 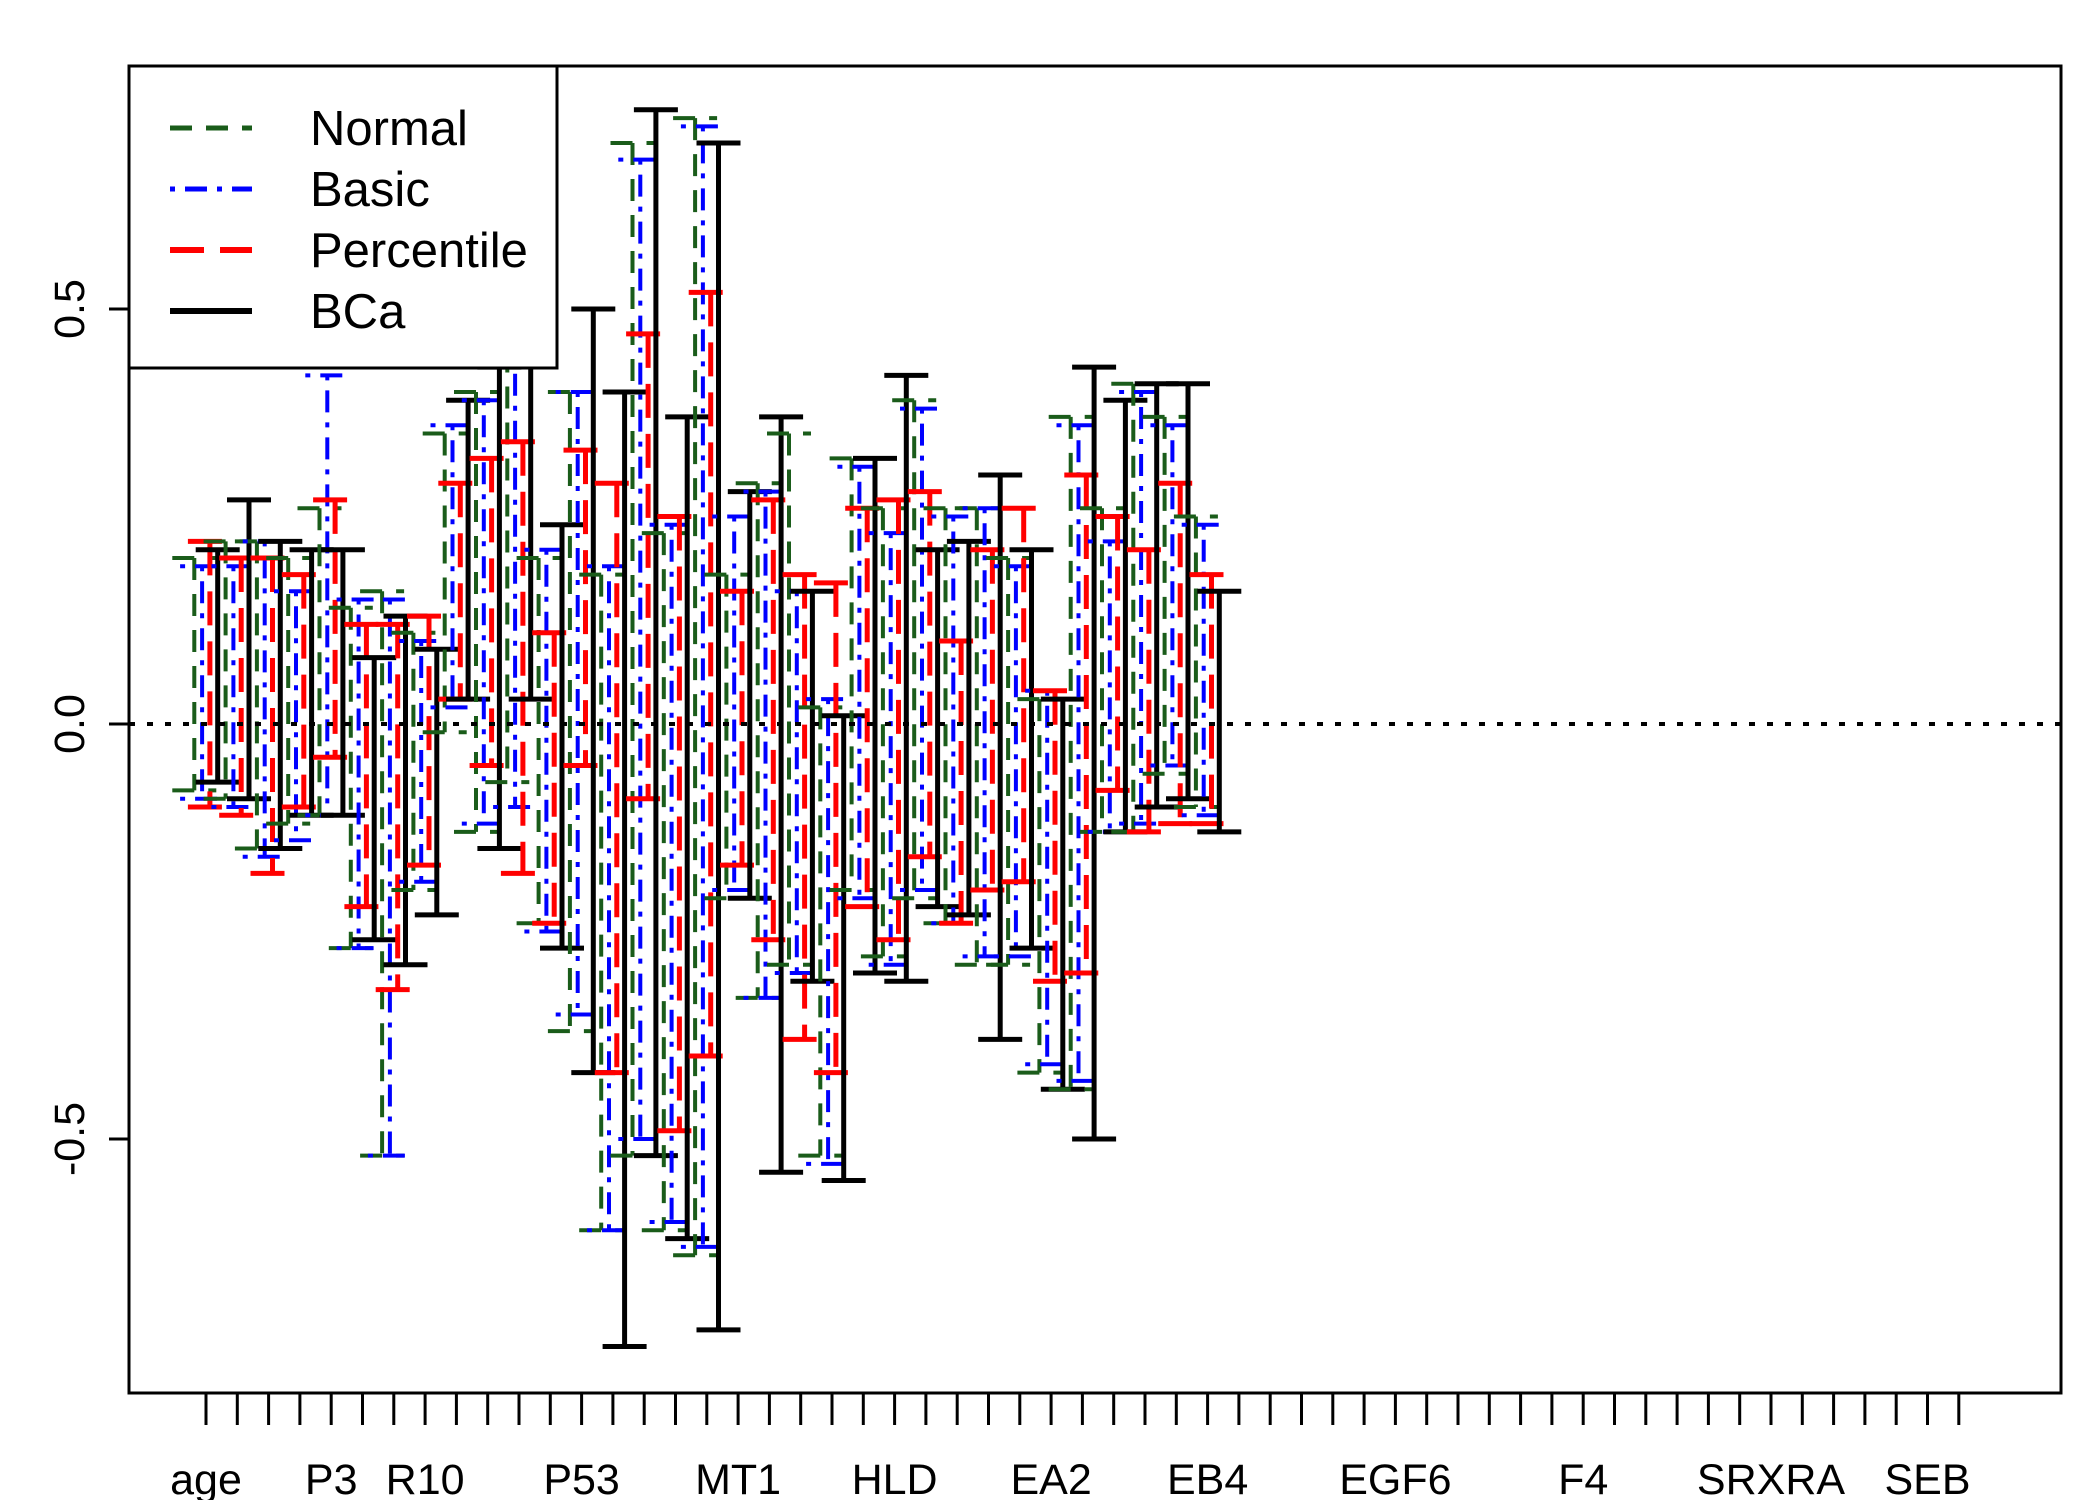 I want to click on error-bar-19-bca, so click(x=781, y=794).